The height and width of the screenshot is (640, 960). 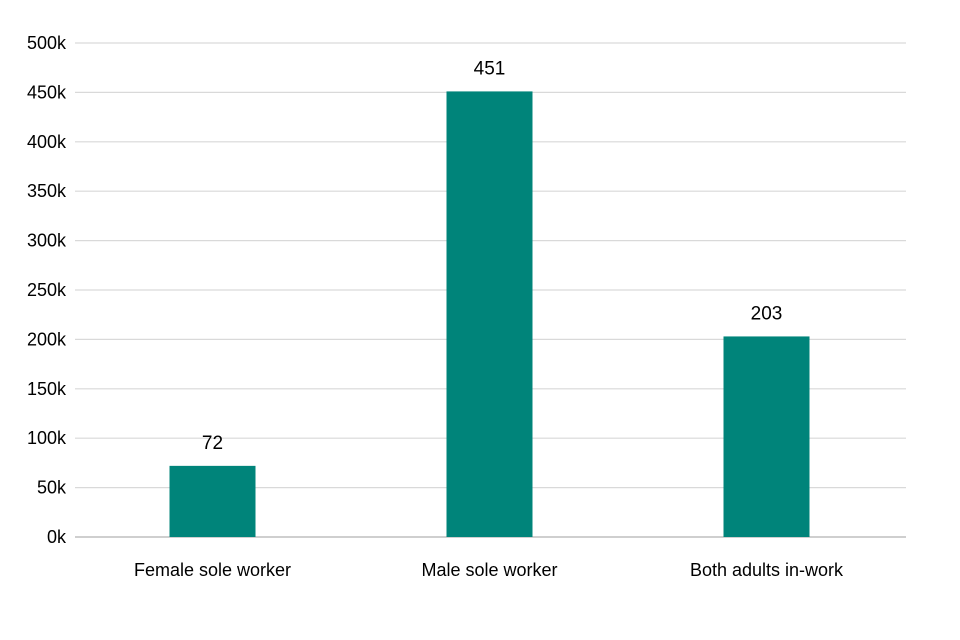 I want to click on y-tick-label: 150k, so click(x=47, y=389).